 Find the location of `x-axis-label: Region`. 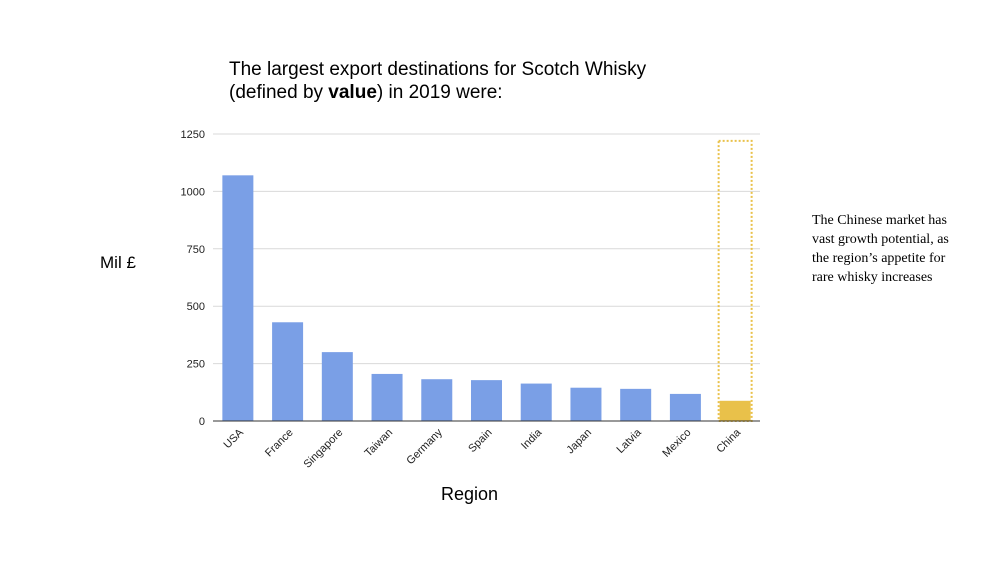

x-axis-label: Region is located at coordinates (470, 494).